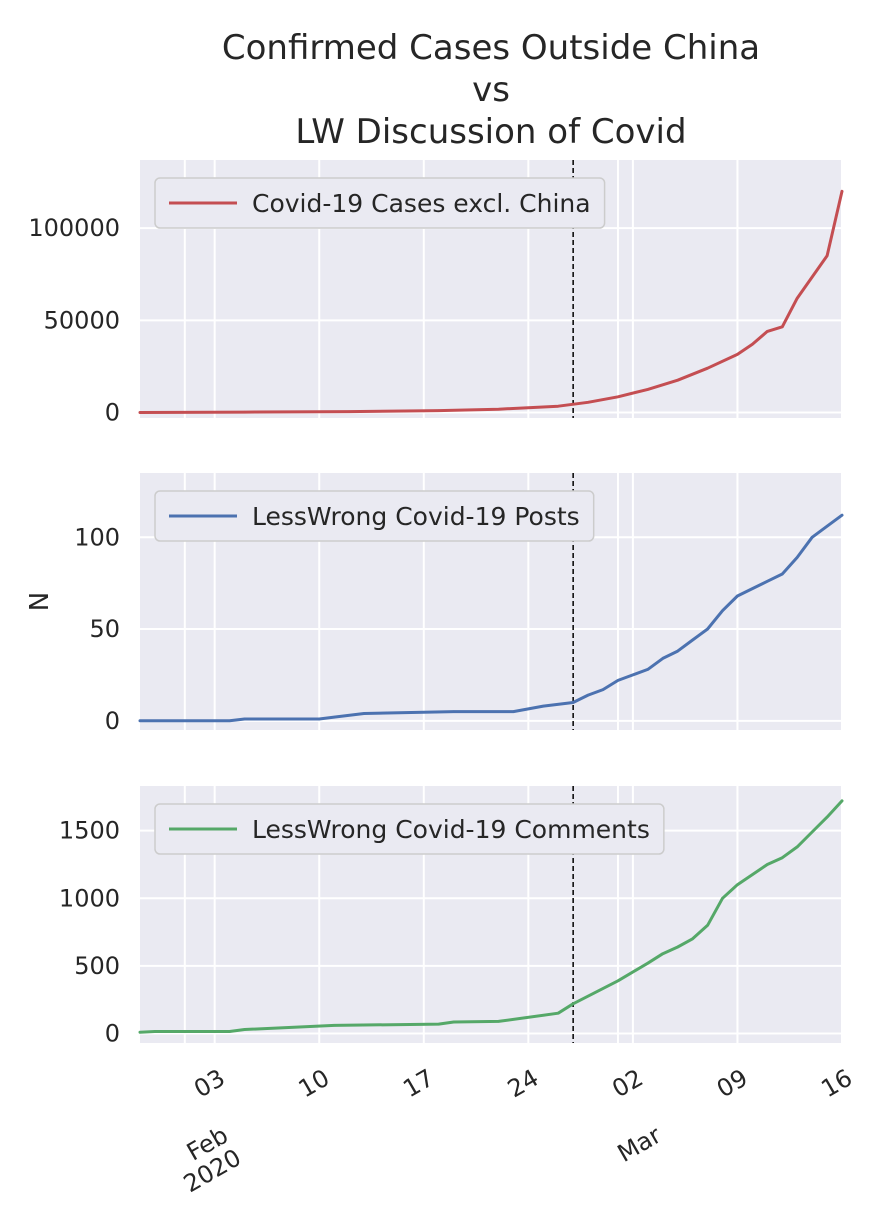 This screenshot has height=1212, width=888. I want to click on x-month-label-line: Mar, so click(639, 1144).